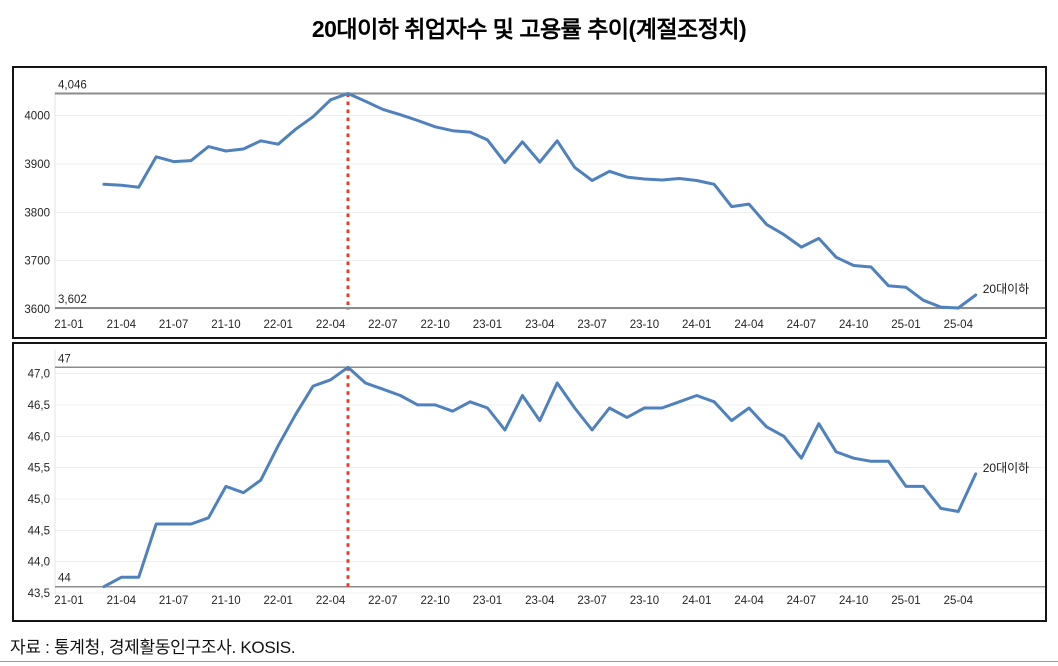  What do you see at coordinates (39, 437) in the screenshot?
I see `y-tick-label: 46,0` at bounding box center [39, 437].